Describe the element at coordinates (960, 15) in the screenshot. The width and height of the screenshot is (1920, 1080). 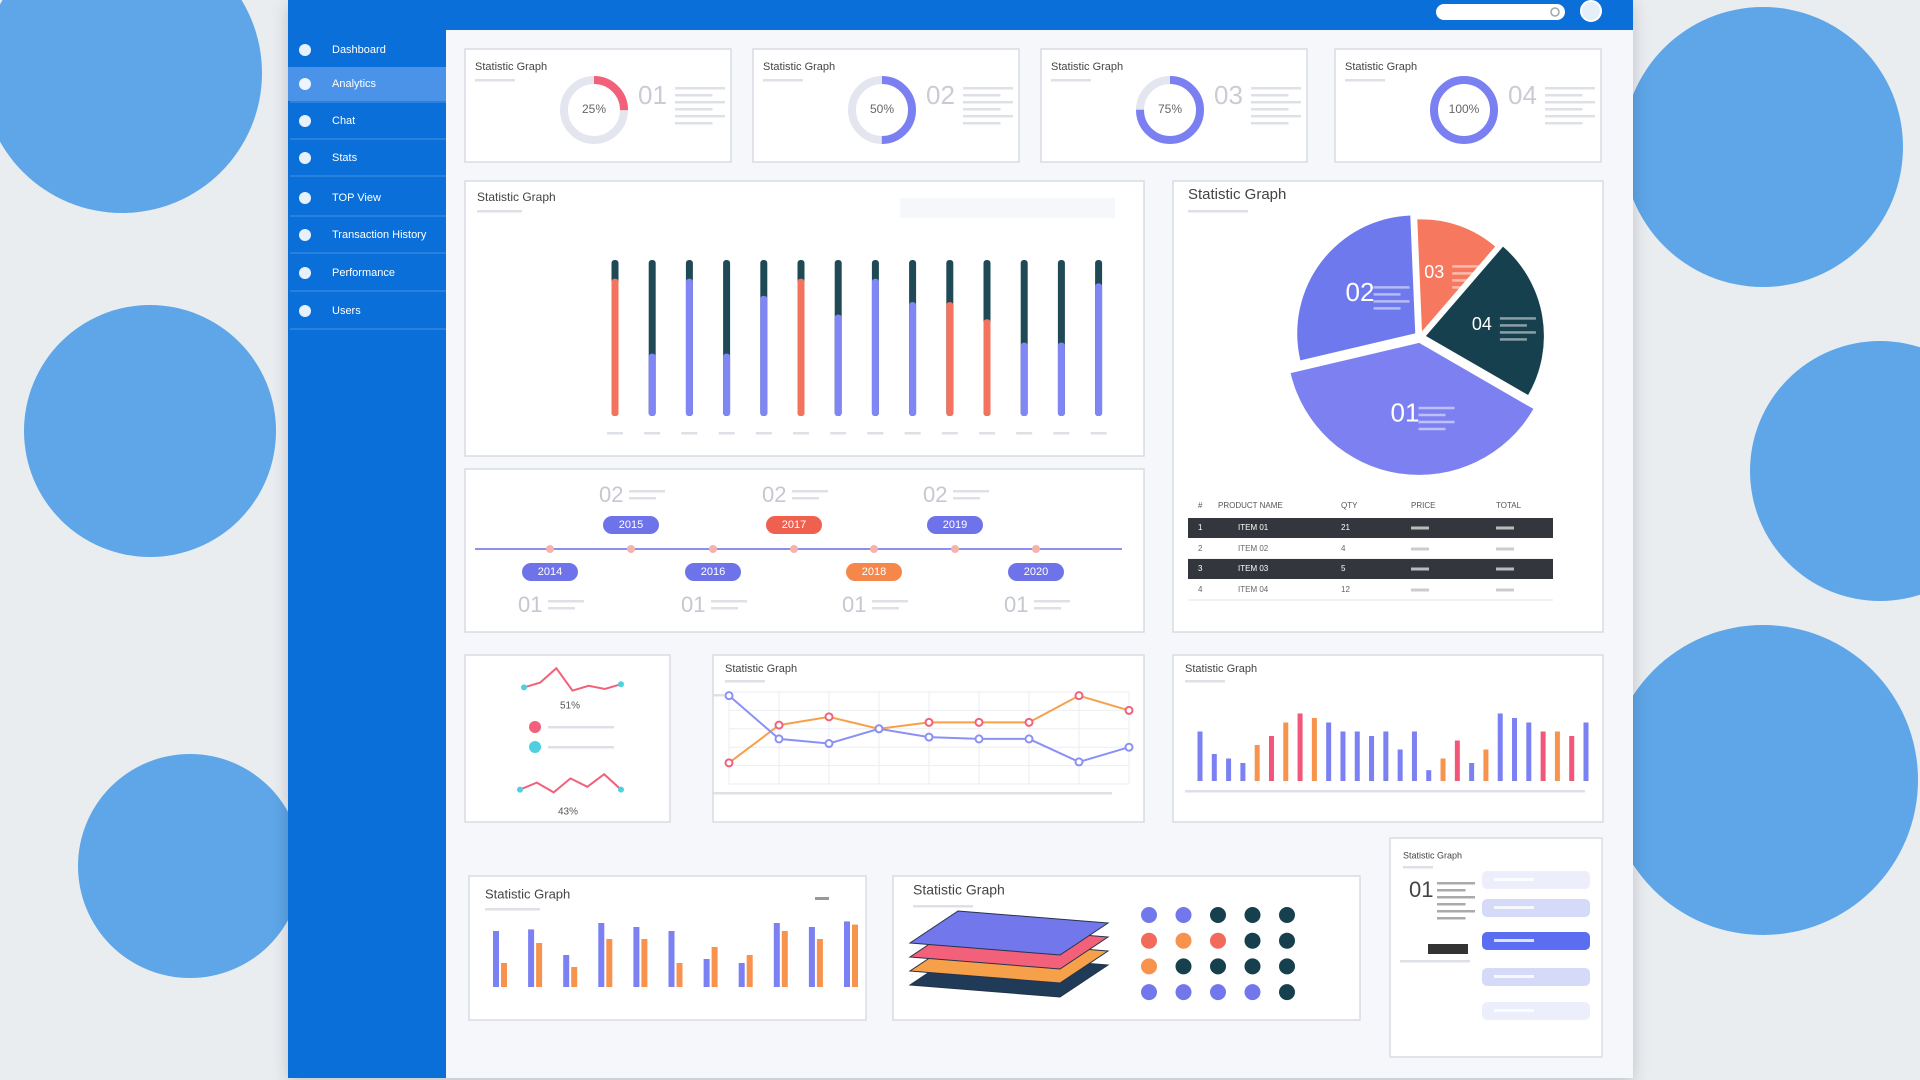
I see `top-bar` at that location.